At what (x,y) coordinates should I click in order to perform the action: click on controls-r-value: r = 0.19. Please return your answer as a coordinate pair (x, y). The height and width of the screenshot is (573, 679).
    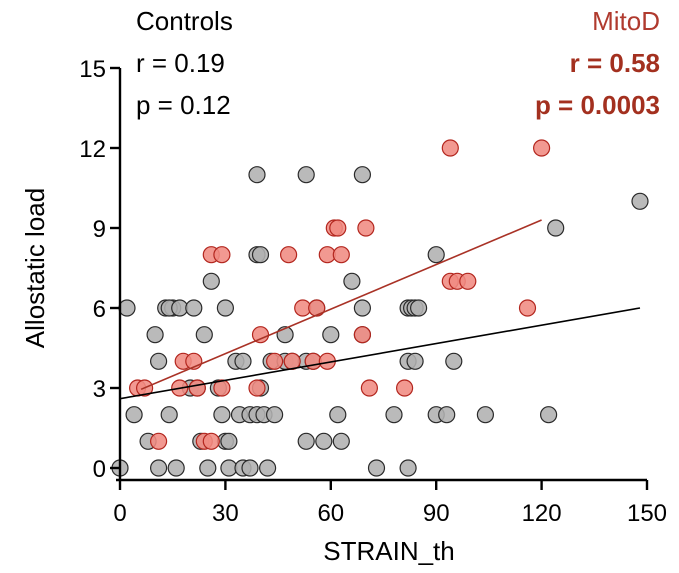
    Looking at the image, I should click on (180, 63).